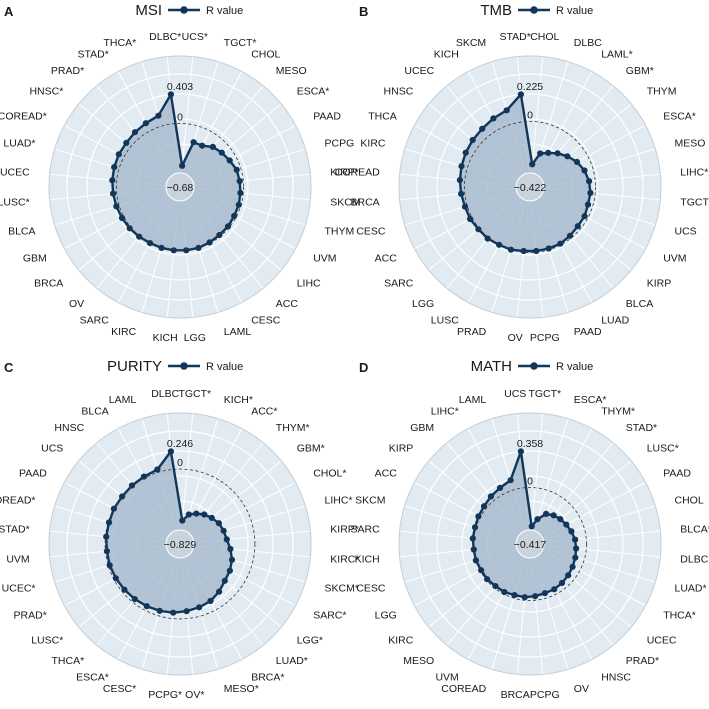 This screenshot has width=709, height=709. I want to click on panel-title: PURITY, so click(134, 366).